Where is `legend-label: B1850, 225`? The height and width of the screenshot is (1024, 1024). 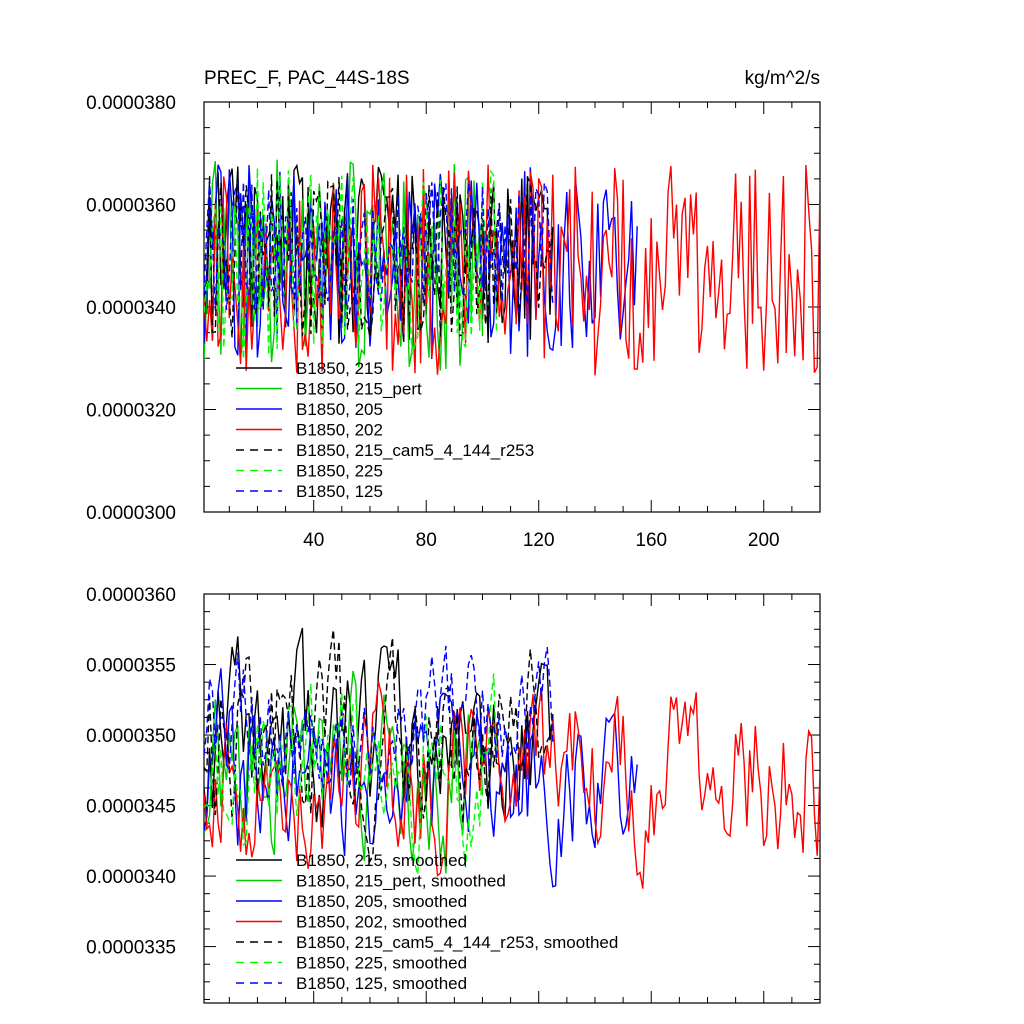
legend-label: B1850, 225 is located at coordinates (339, 471).